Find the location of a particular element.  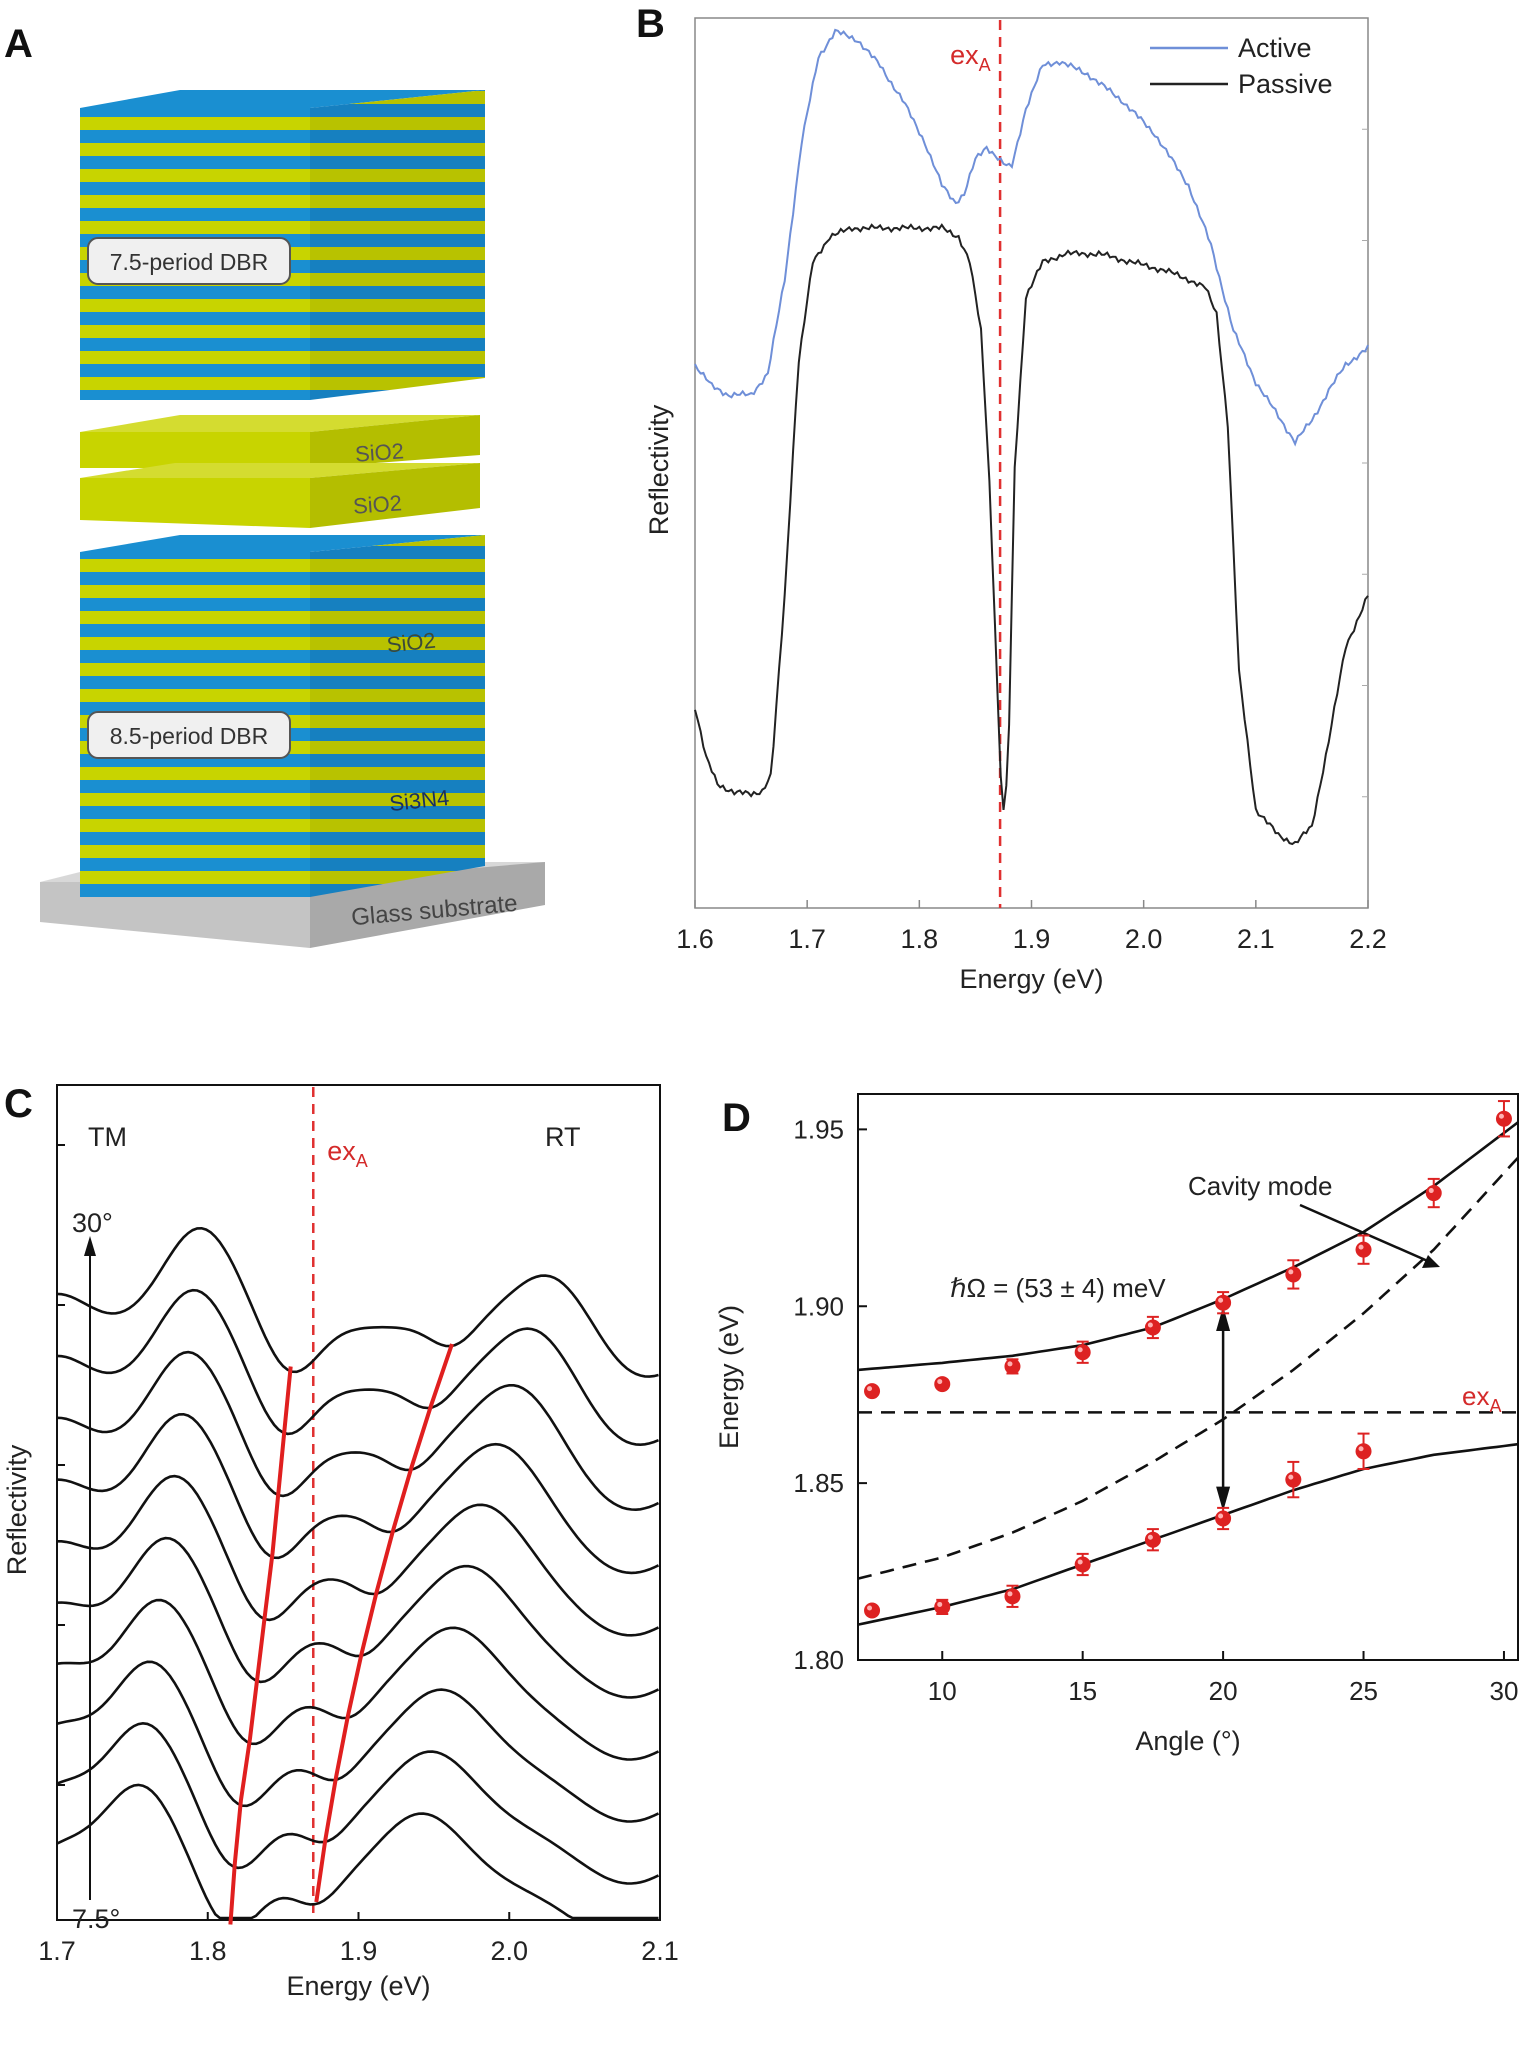

spacer-lower-label: SiO2 is located at coordinates (377, 504).